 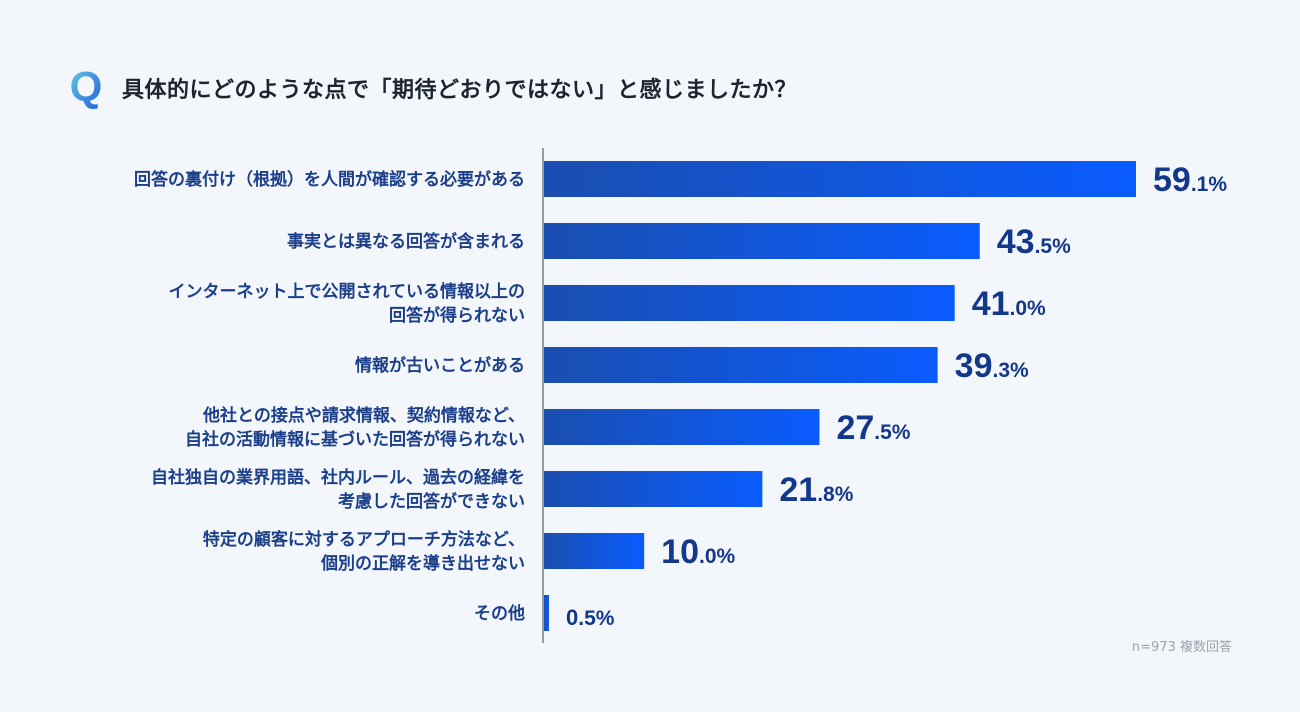 What do you see at coordinates (460, 90) in the screenshot?
I see `page-title: 具体的にどのような点で「期待どおりではない」と感じましたか？` at bounding box center [460, 90].